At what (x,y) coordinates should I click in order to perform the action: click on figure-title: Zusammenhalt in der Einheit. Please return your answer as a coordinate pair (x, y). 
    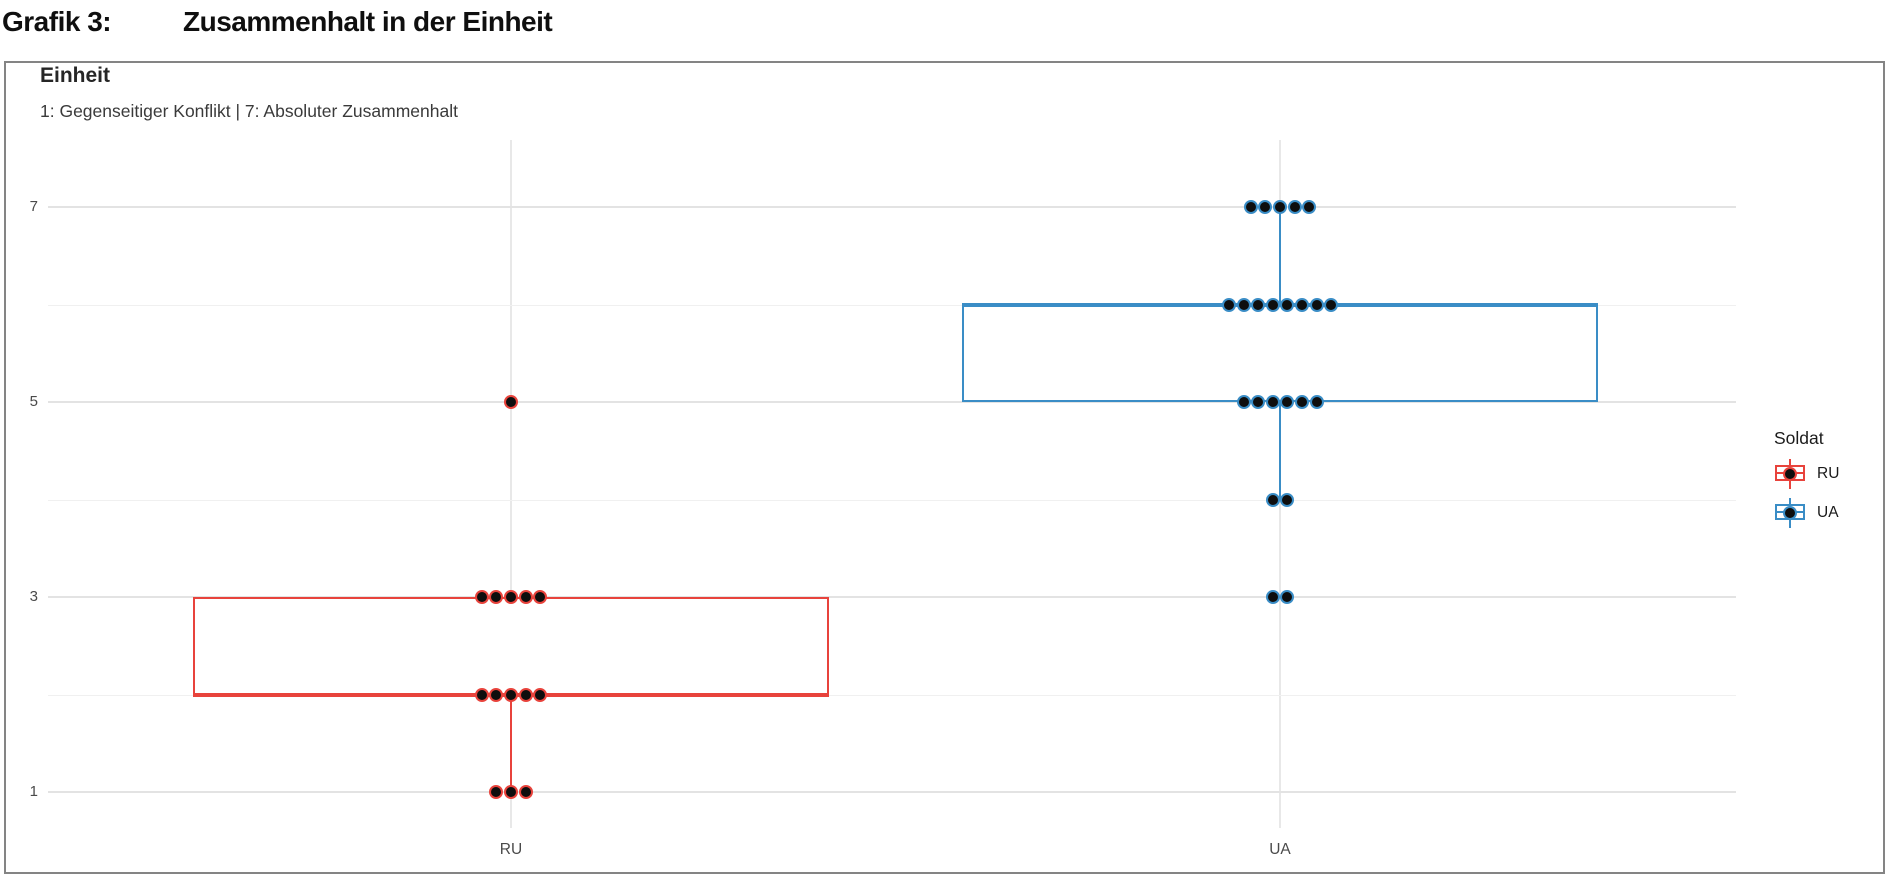
    Looking at the image, I should click on (368, 21).